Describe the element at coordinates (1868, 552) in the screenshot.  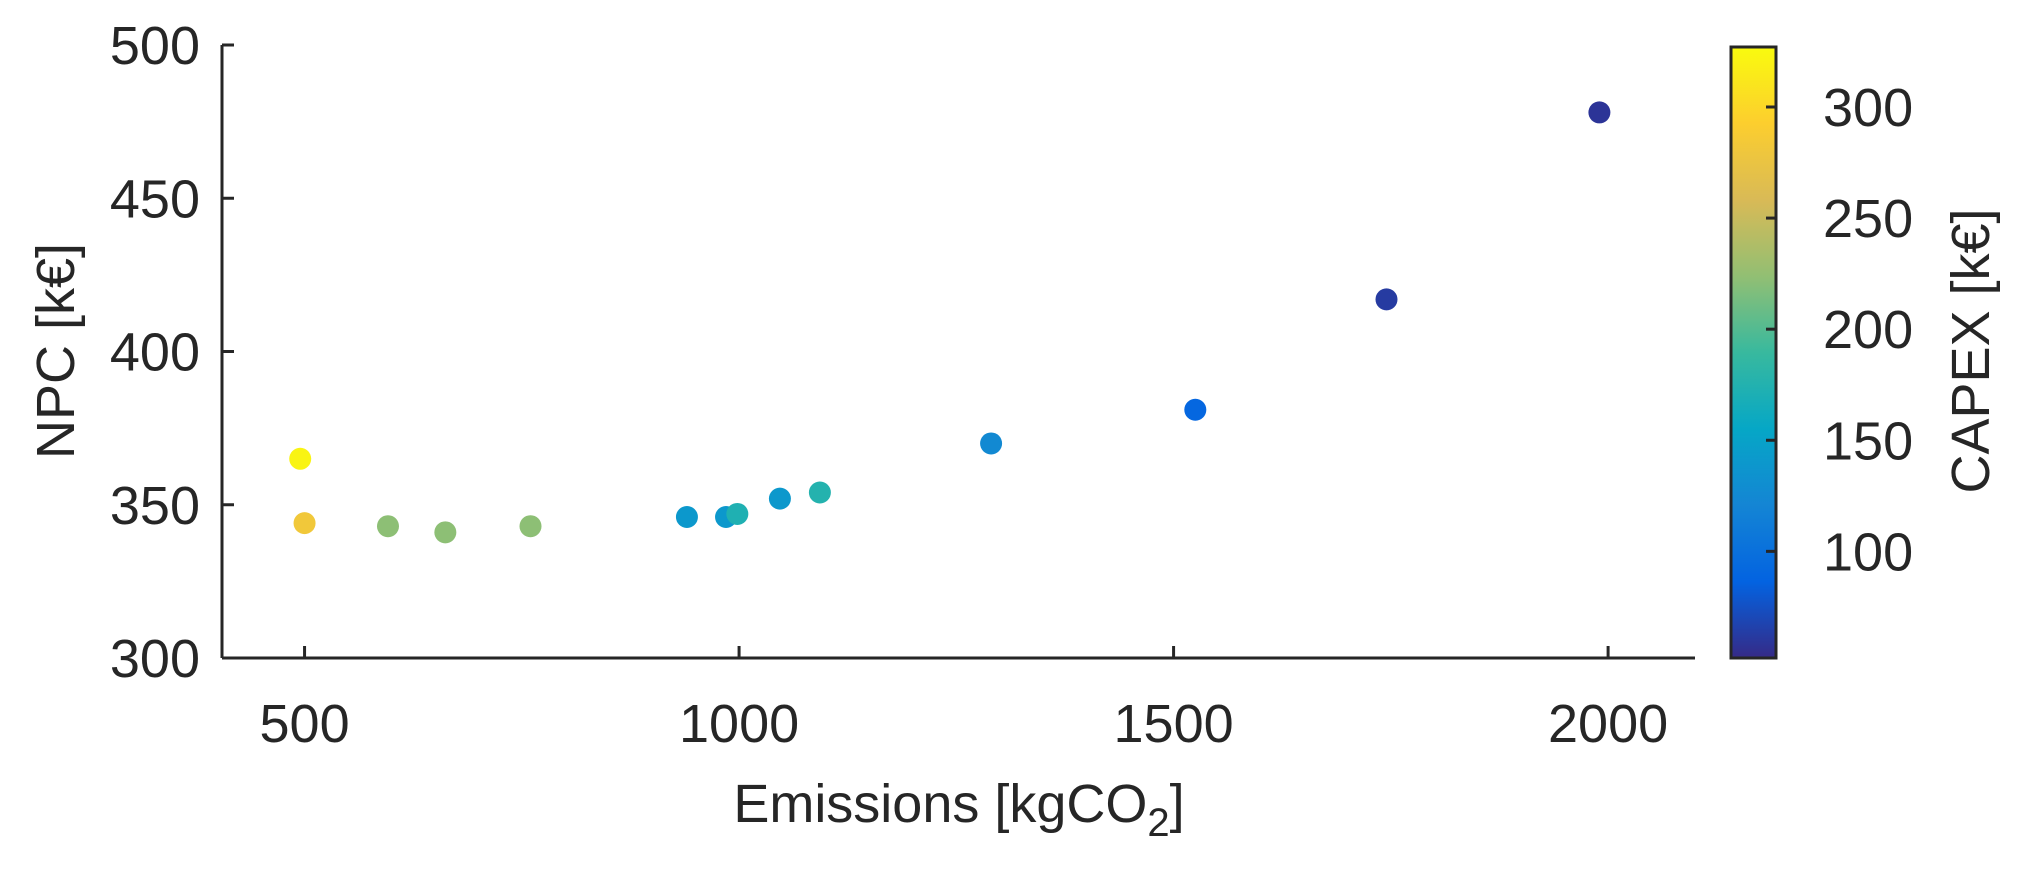
I see `colorbar-tick-label: 100` at that location.